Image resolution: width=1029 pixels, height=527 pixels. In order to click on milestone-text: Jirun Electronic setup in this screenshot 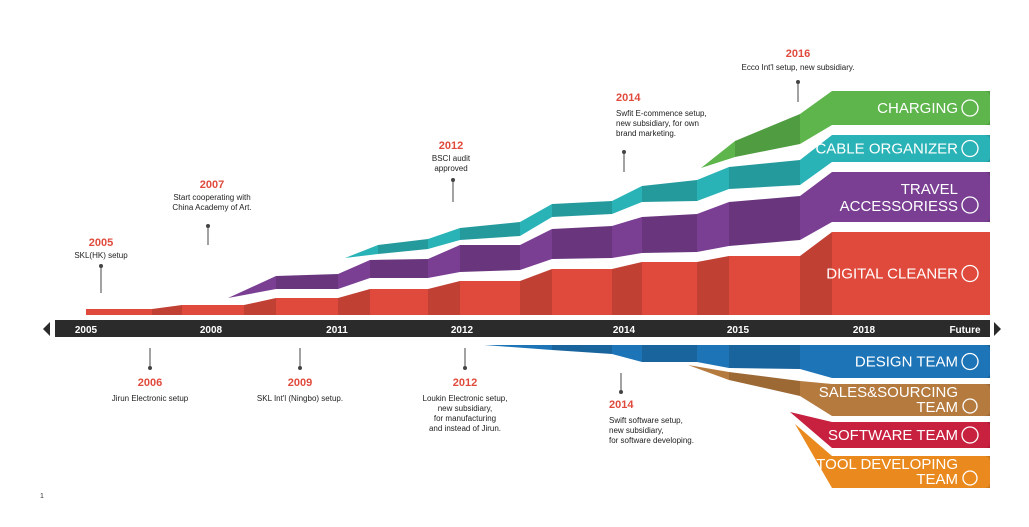, I will do `click(150, 398)`.